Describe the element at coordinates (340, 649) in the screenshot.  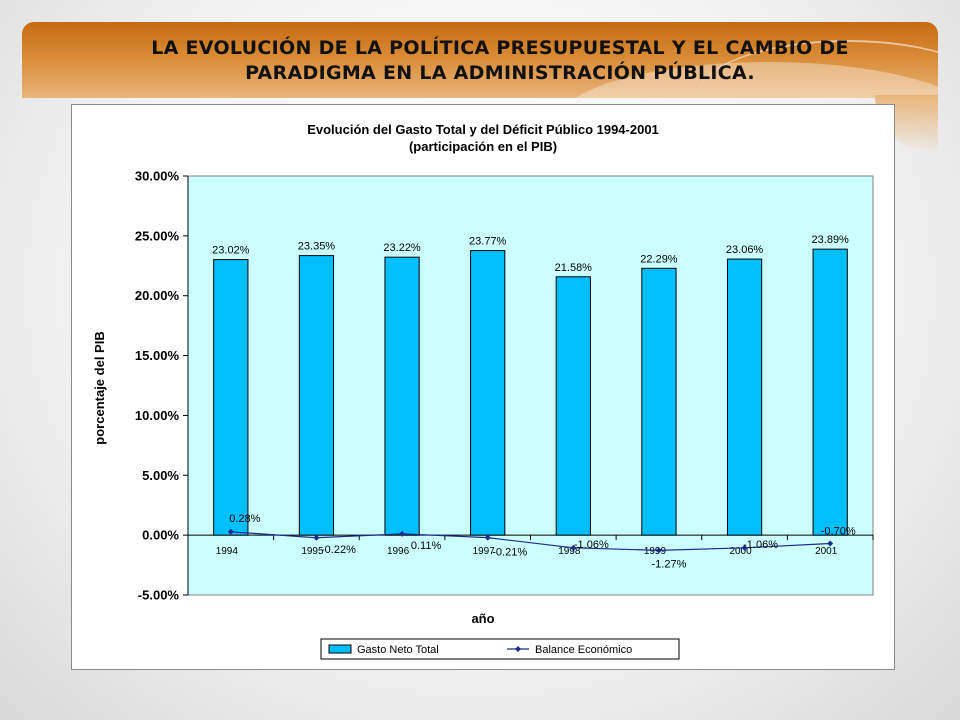
I see `legend-swatch-gasto` at that location.